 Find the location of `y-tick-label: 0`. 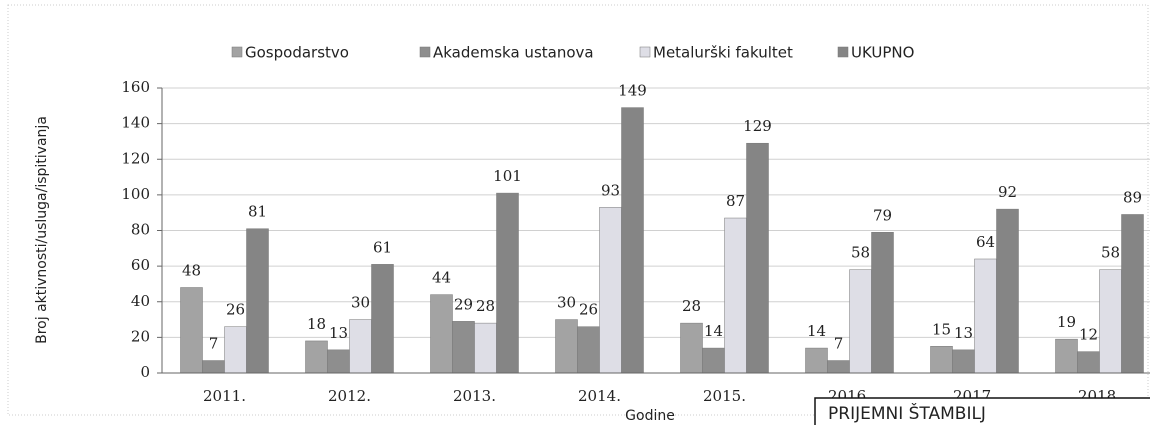

y-tick-label: 0 is located at coordinates (145, 372).